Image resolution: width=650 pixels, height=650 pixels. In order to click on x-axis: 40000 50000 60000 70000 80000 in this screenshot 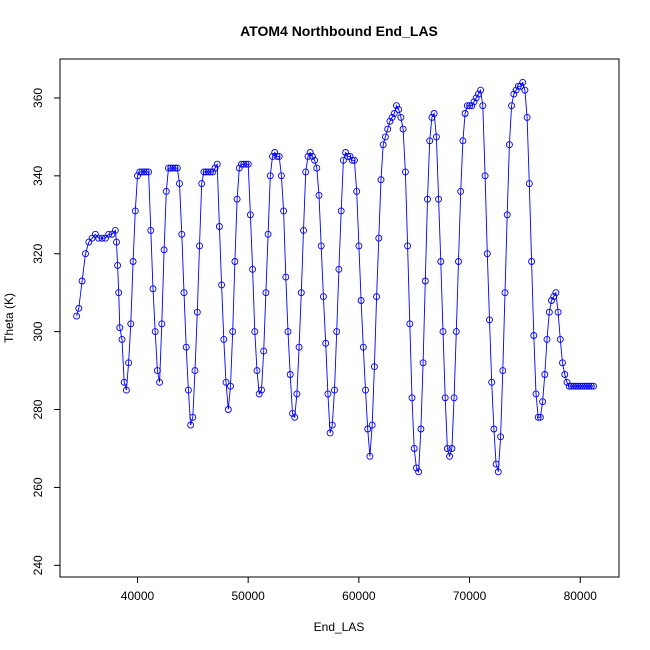, I will do `click(359, 590)`.